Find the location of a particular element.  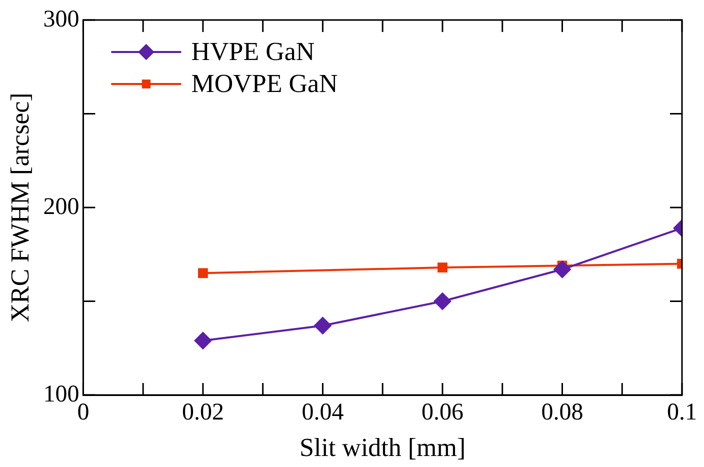

x-tick-label: 0 is located at coordinates (83, 413).